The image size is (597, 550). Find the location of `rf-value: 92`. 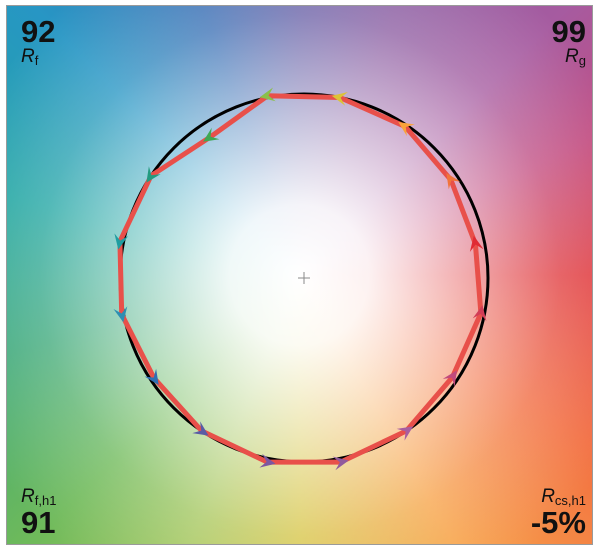

rf-value: 92 is located at coordinates (38, 31).